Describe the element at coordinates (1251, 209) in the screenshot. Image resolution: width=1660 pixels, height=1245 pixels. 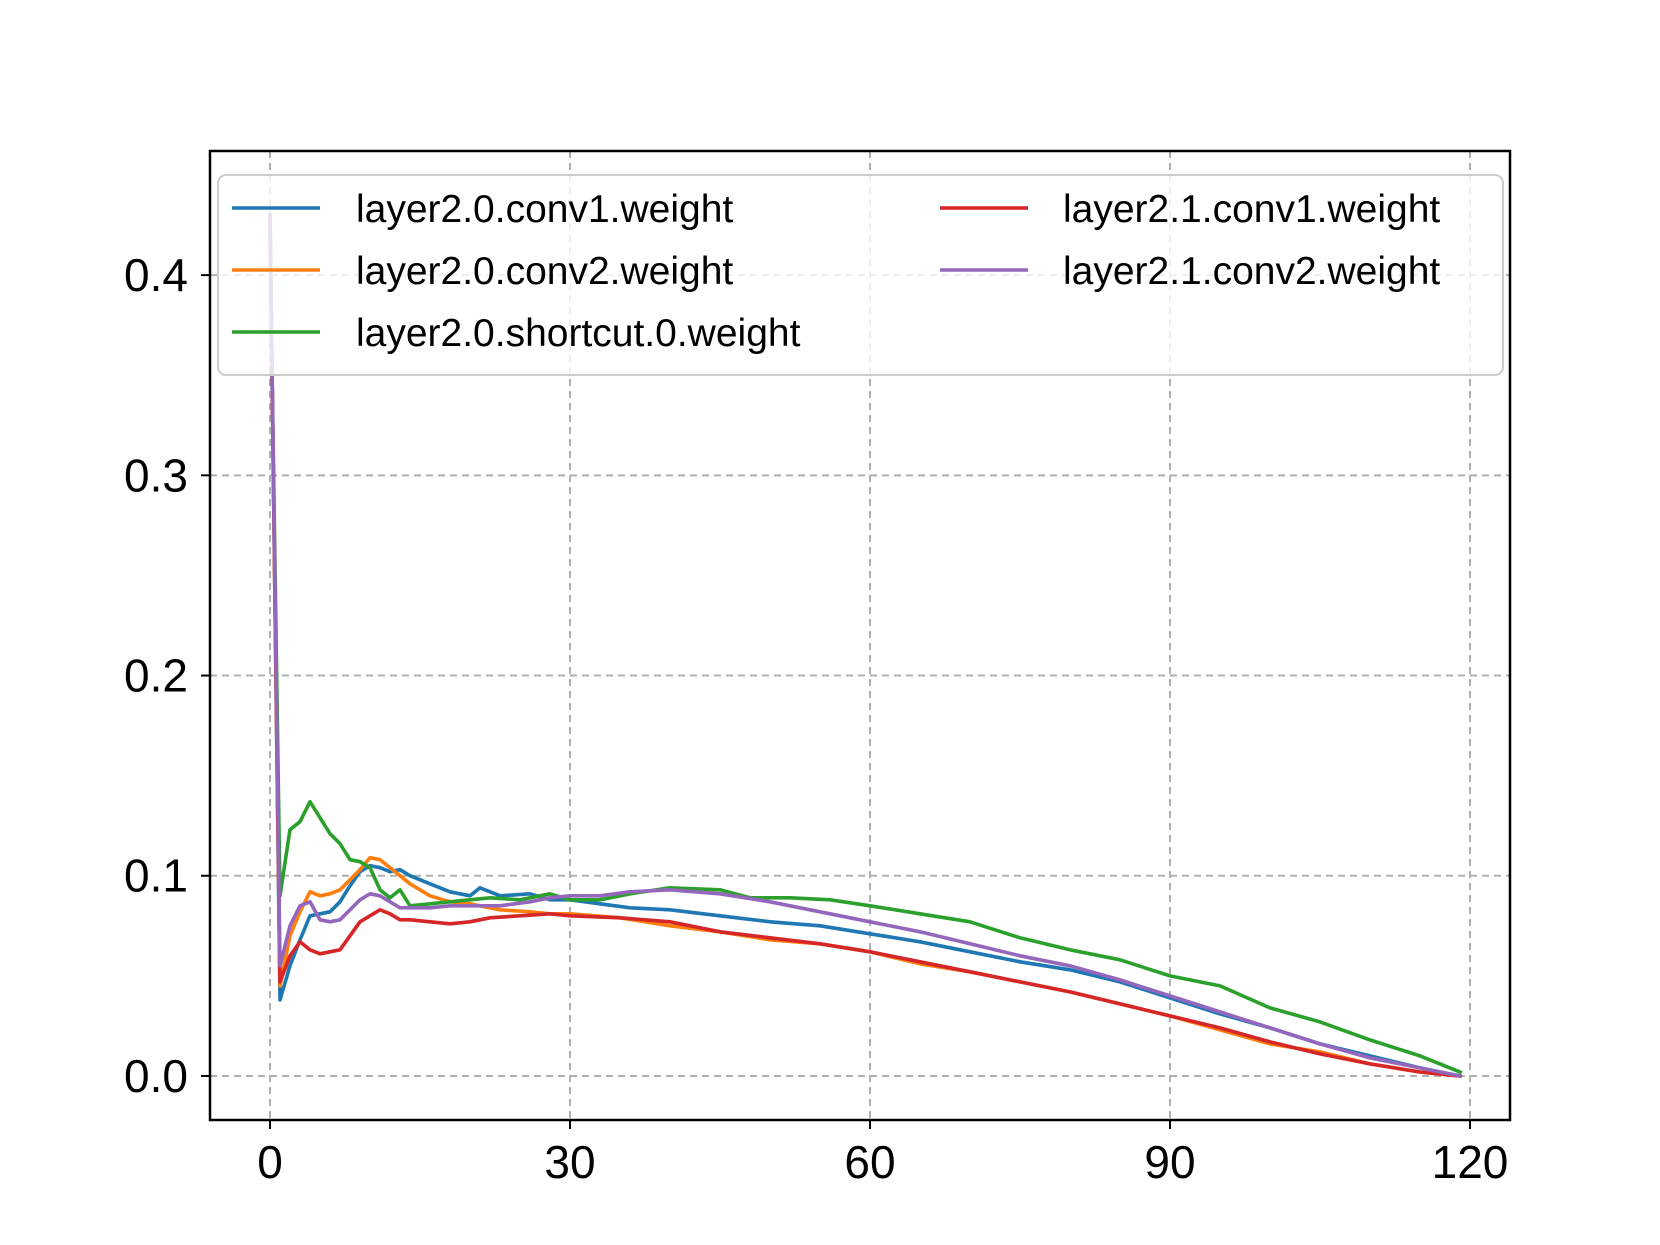
I see `legend-label: layer2.1.conv1.weight` at that location.